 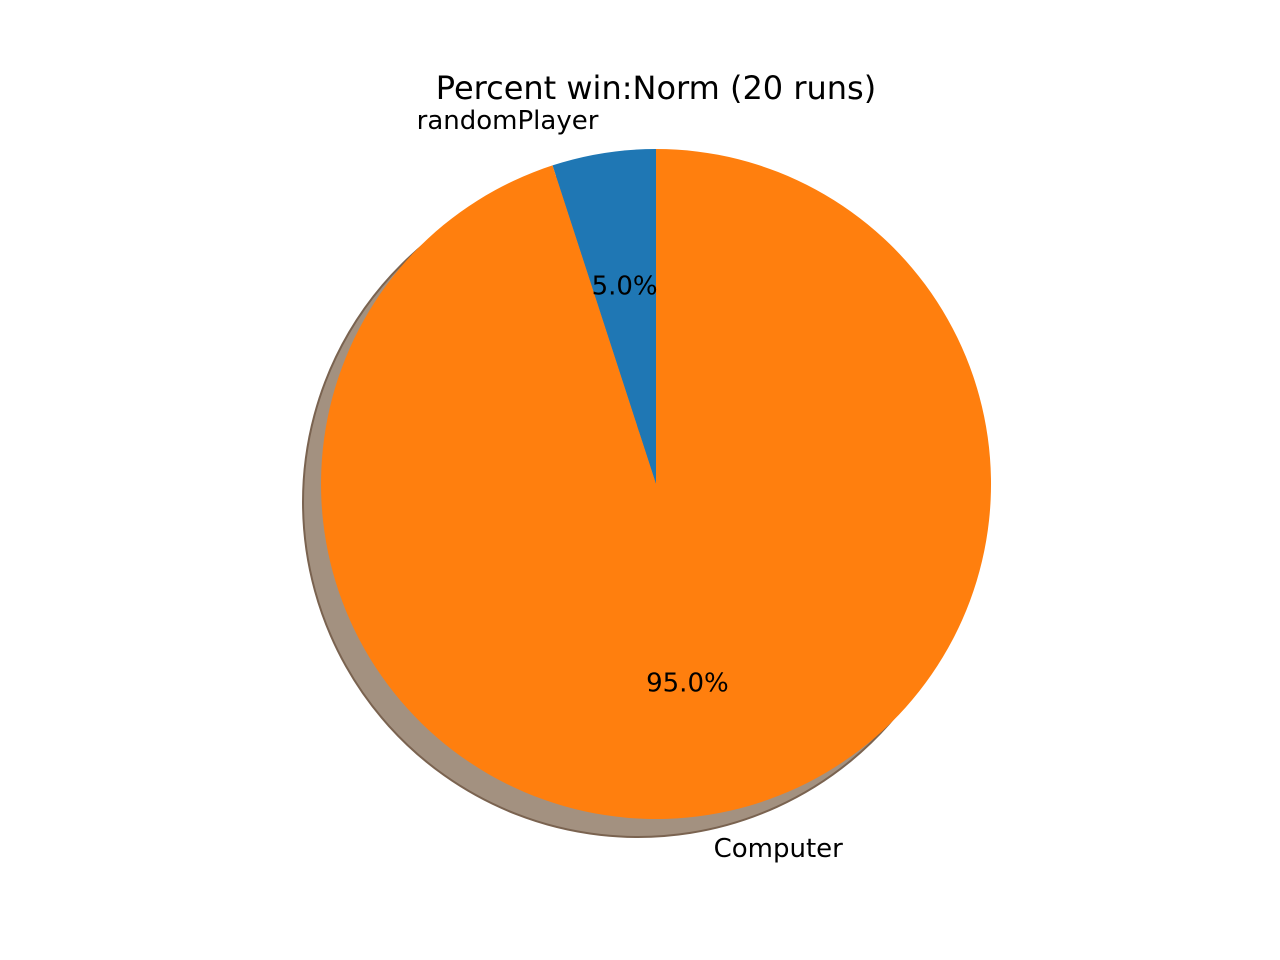 What do you see at coordinates (656, 88) in the screenshot?
I see `chart-title: Percent win:Norm (20 runs)` at bounding box center [656, 88].